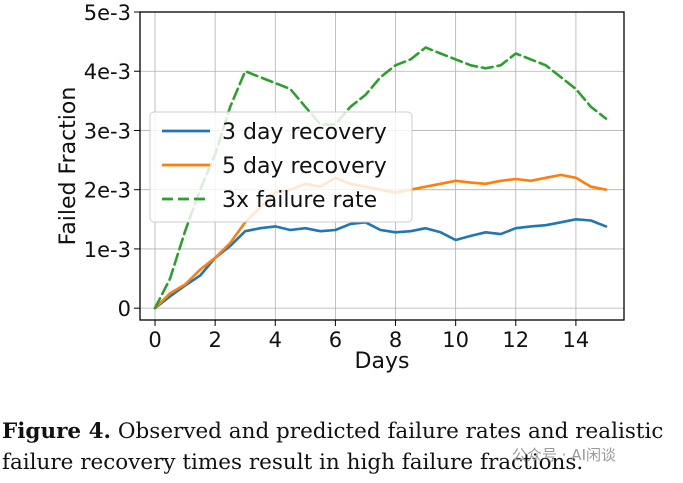  I want to click on y-tick-label: 2e-3, so click(107, 191).